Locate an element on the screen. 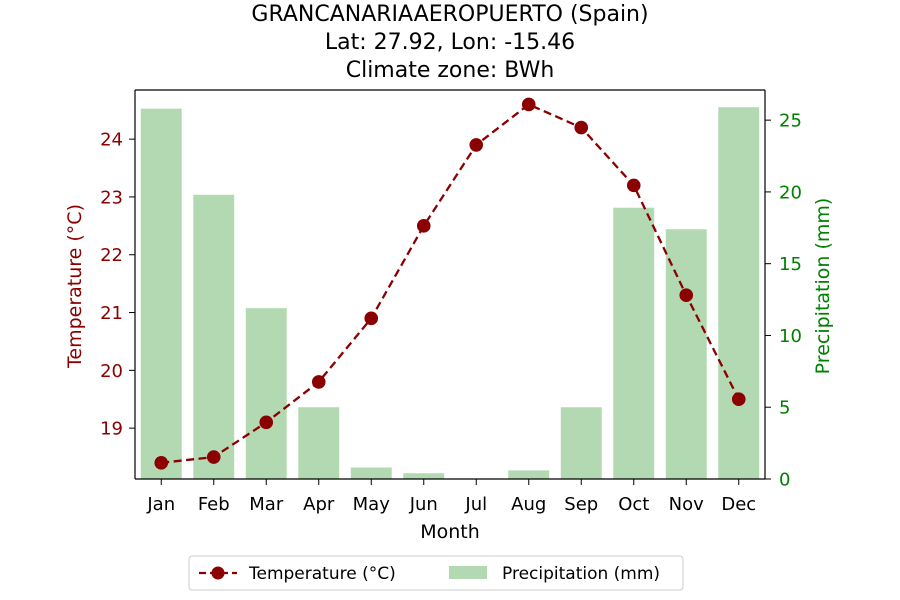  precip-bar-jun is located at coordinates (424, 476).